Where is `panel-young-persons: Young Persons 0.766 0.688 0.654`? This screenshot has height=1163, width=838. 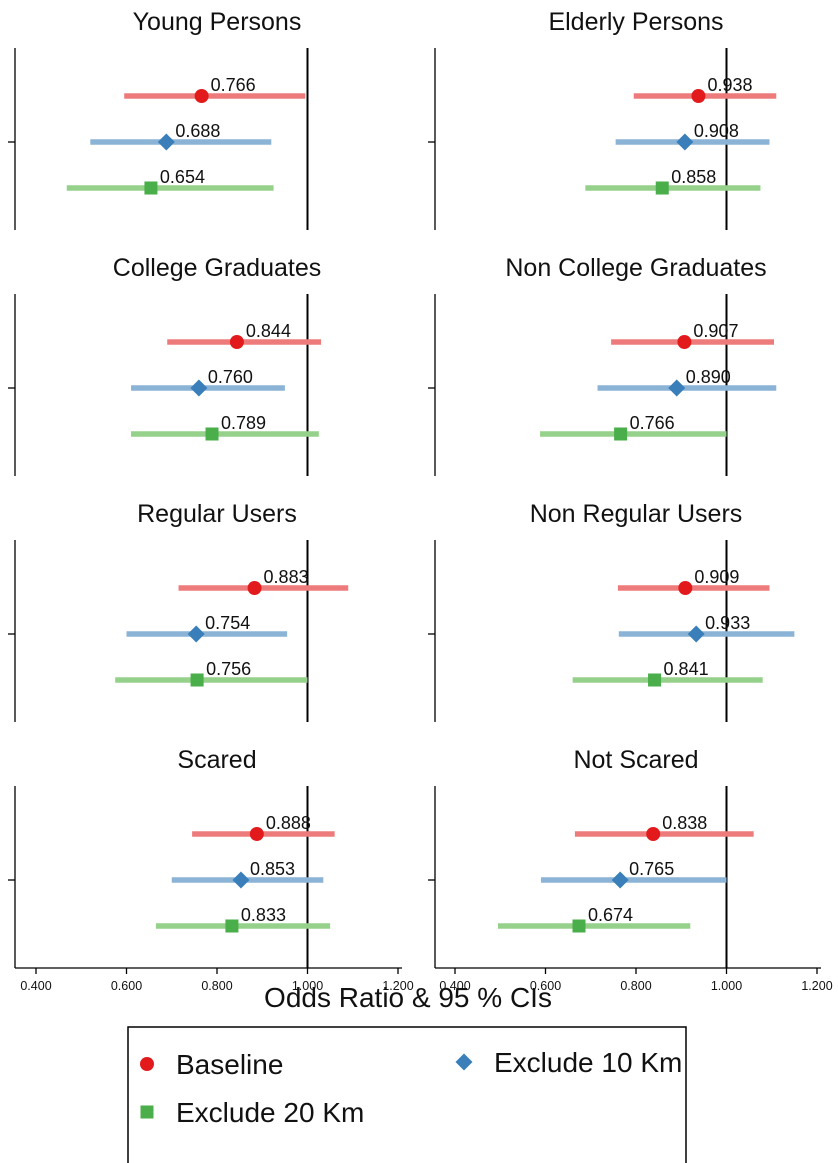
panel-young-persons: Young Persons 0.766 0.688 0.654 is located at coordinates (158, 119).